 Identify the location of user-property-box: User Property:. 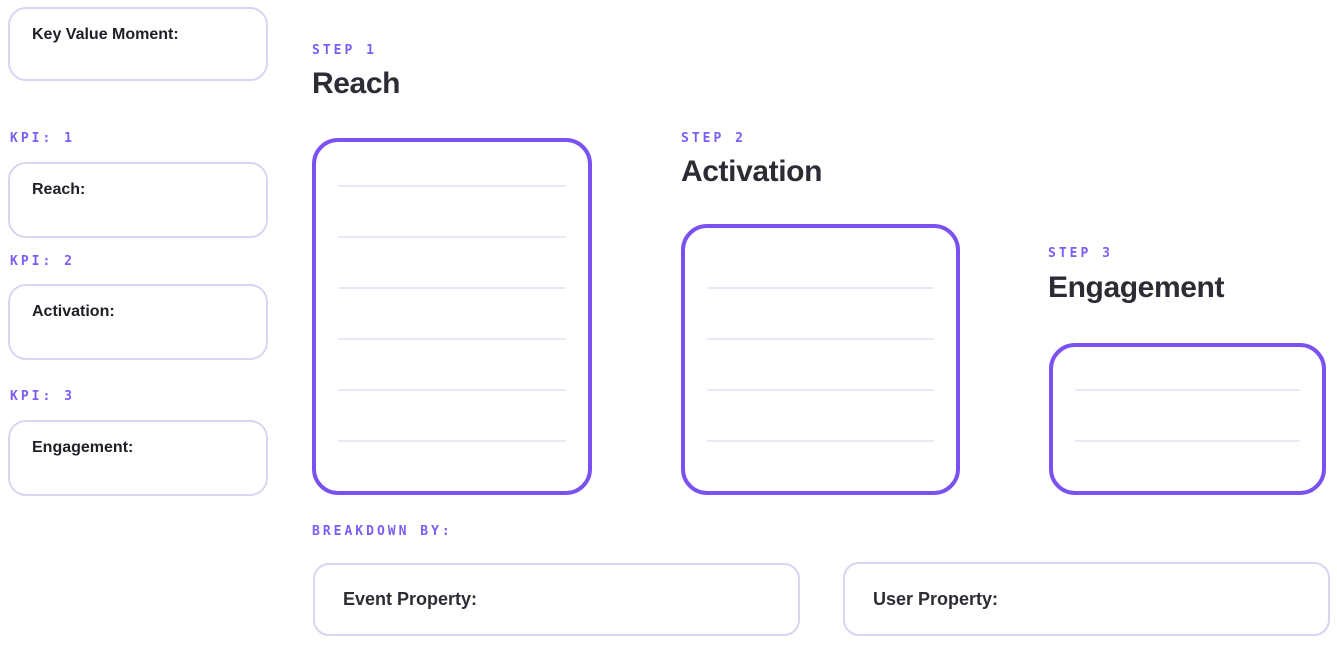
(1086, 599).